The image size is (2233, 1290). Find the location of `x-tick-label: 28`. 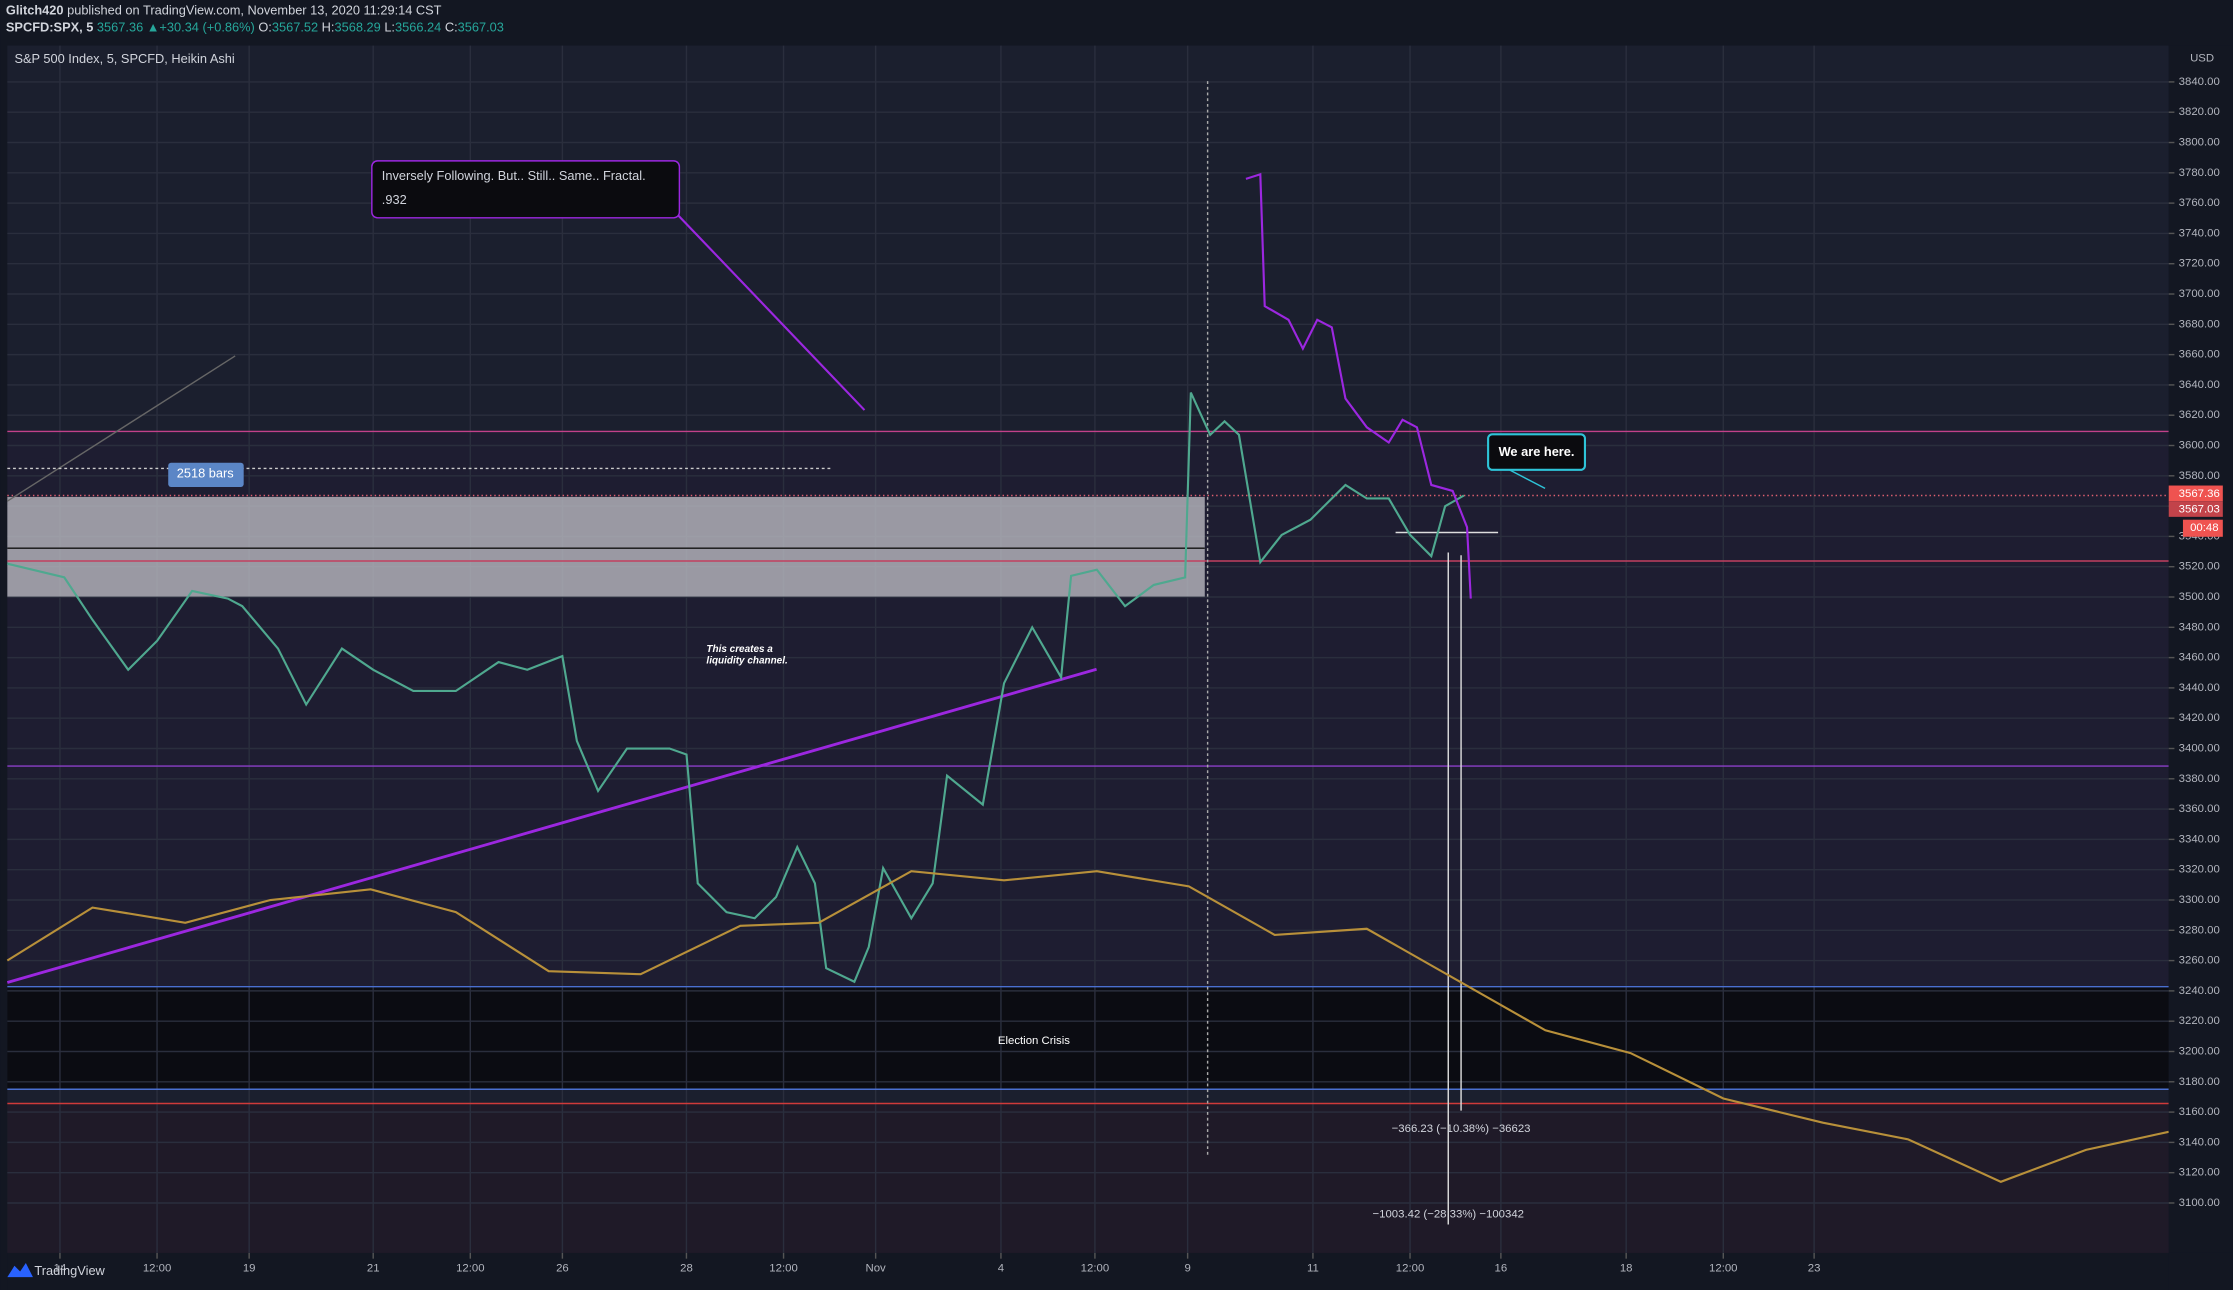

x-tick-label: 28 is located at coordinates (686, 1269).